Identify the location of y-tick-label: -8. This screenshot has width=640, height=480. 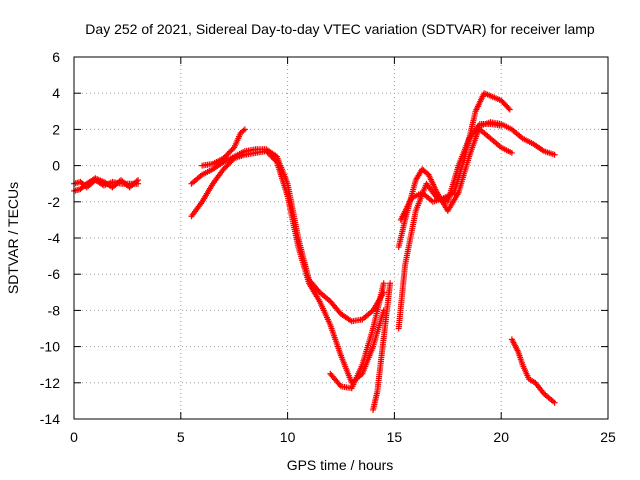
(54, 310).